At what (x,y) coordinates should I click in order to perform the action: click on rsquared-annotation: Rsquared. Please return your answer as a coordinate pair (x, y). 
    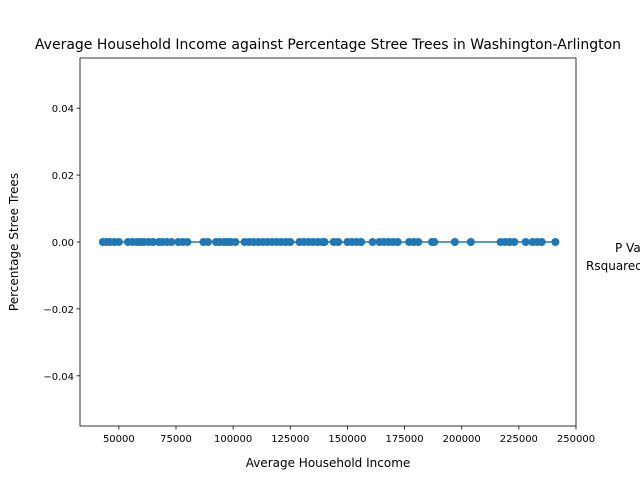
    Looking at the image, I should click on (613, 266).